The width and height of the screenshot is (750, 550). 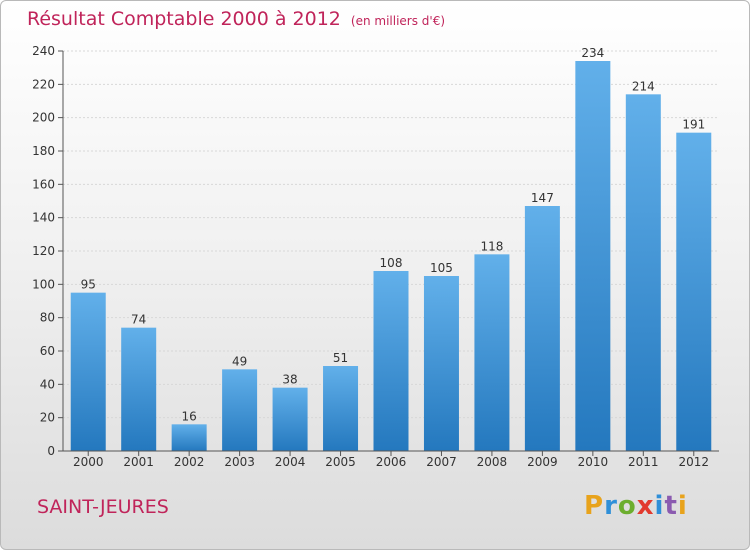 What do you see at coordinates (189, 437) in the screenshot?
I see `bar-2002` at bounding box center [189, 437].